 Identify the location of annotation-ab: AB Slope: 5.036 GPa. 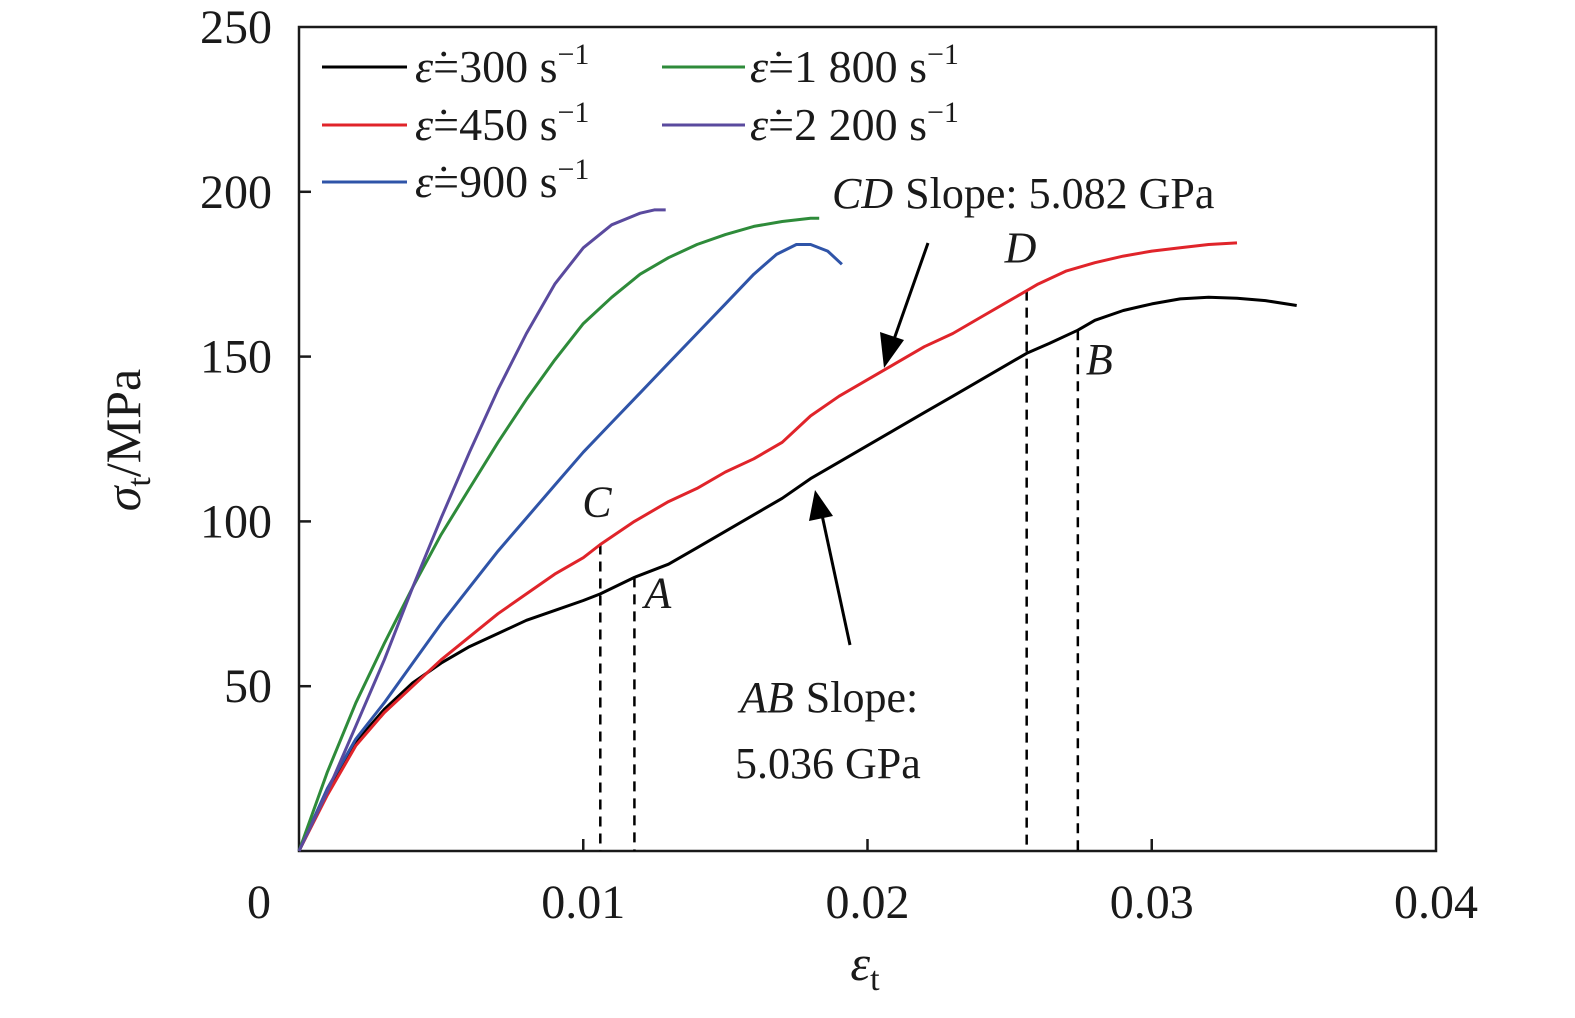
(828, 639).